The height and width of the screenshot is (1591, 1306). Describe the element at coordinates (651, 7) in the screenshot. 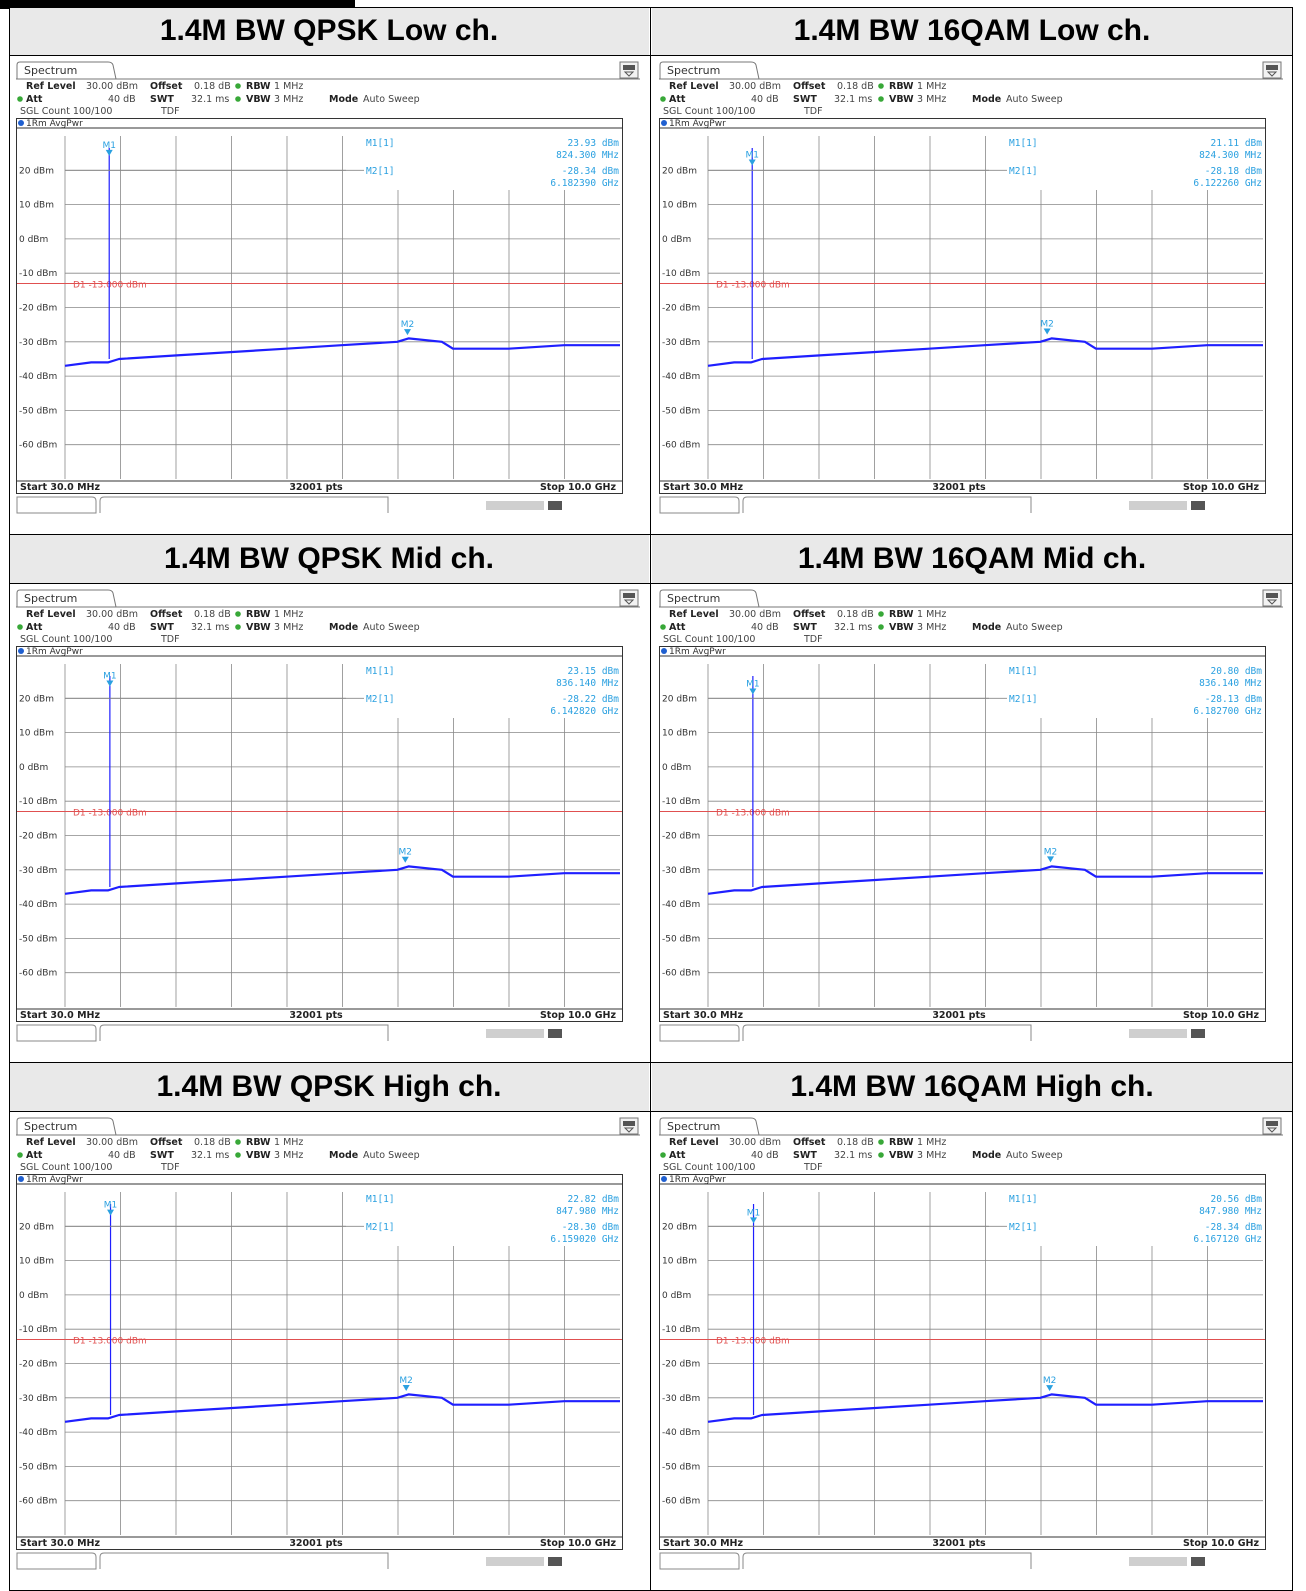

I see `table-border-top` at that location.